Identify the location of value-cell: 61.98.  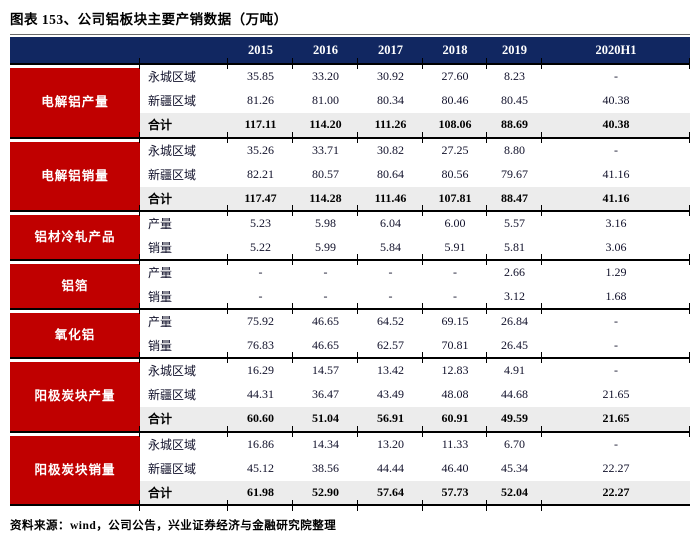
(260, 495).